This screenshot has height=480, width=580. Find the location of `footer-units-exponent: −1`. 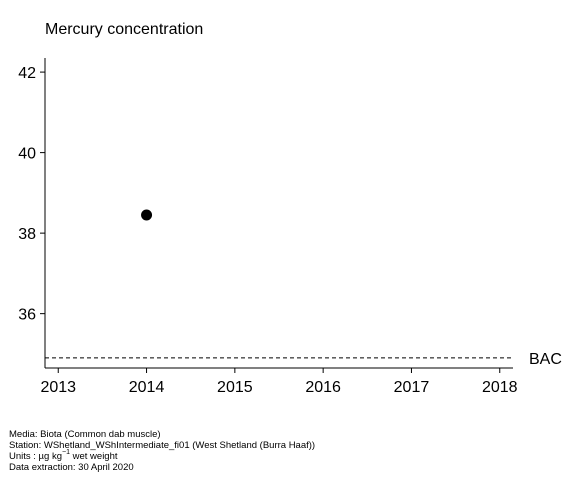

footer-units-exponent: −1 is located at coordinates (66, 452).